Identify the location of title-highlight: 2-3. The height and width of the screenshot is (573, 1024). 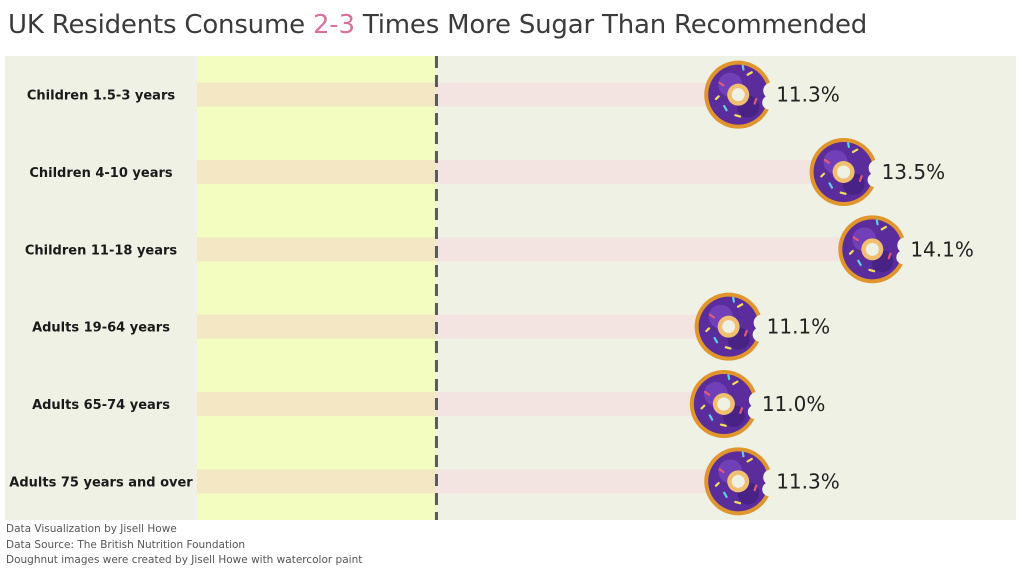
(333, 25).